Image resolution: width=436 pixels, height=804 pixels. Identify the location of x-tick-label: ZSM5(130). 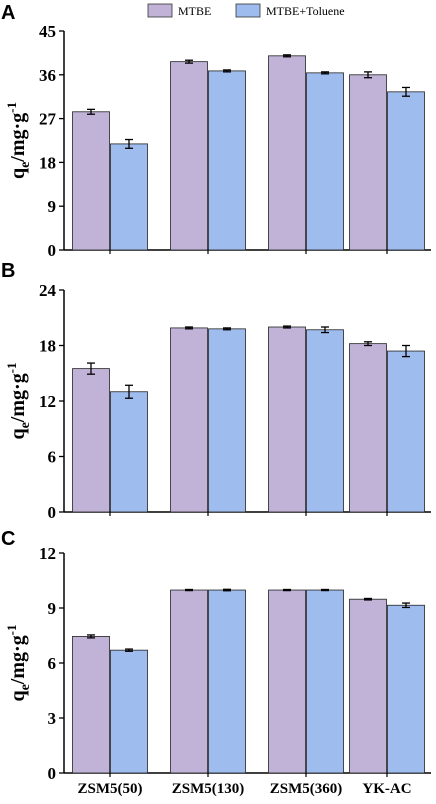
(208, 789).